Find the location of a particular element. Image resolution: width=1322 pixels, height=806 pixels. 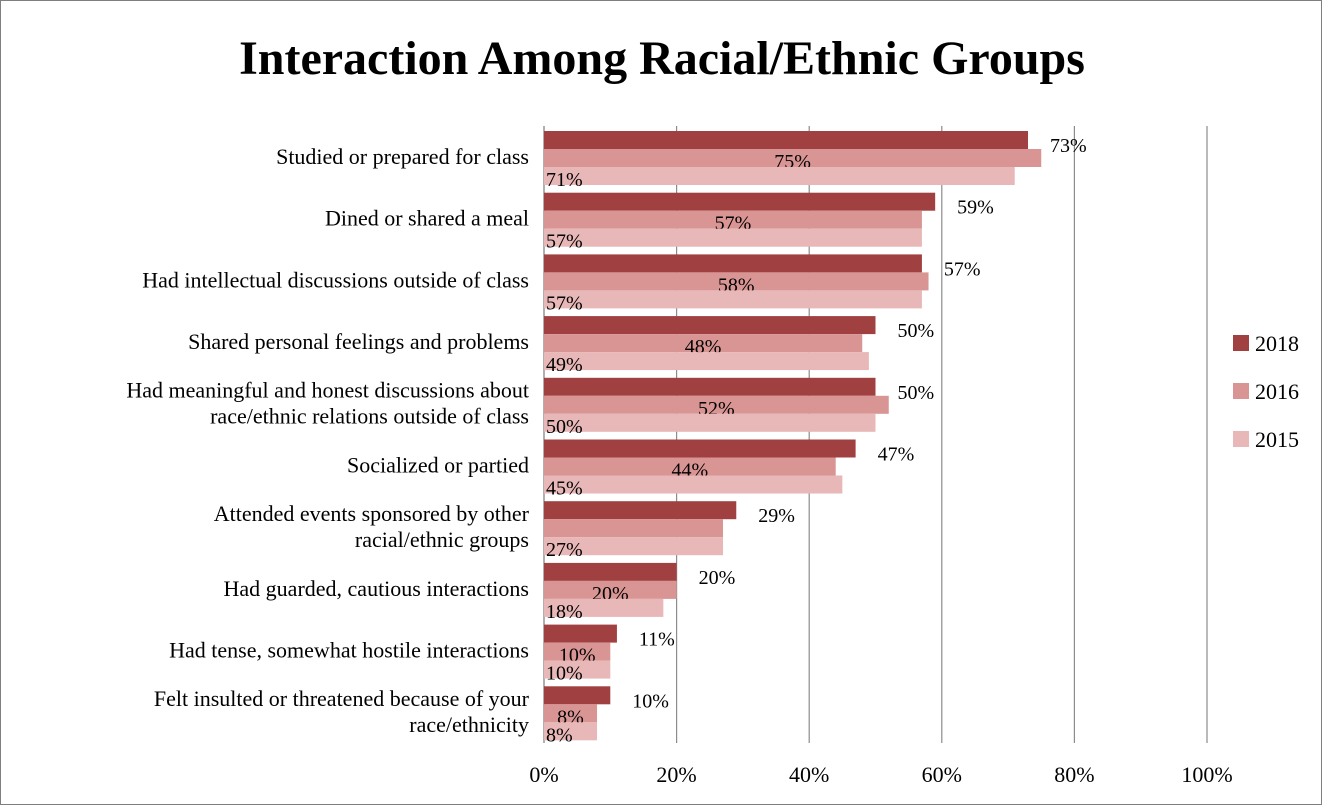

chart-title: Interaction Among Racial/Ethnic Groups is located at coordinates (662, 58).